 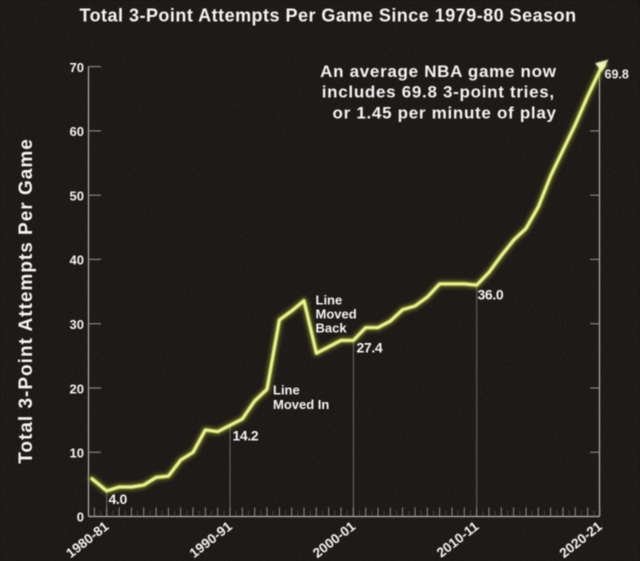 What do you see at coordinates (26, 301) in the screenshot?
I see `svg-text:Total 3-Point Attempts Per Gam: Total 3-Point Attempts Per Game` at bounding box center [26, 301].